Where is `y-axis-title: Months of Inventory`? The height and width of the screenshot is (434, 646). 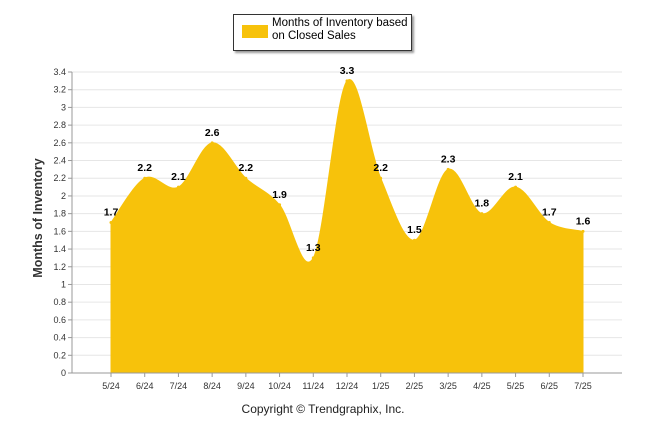
y-axis-title: Months of Inventory is located at coordinates (38, 217).